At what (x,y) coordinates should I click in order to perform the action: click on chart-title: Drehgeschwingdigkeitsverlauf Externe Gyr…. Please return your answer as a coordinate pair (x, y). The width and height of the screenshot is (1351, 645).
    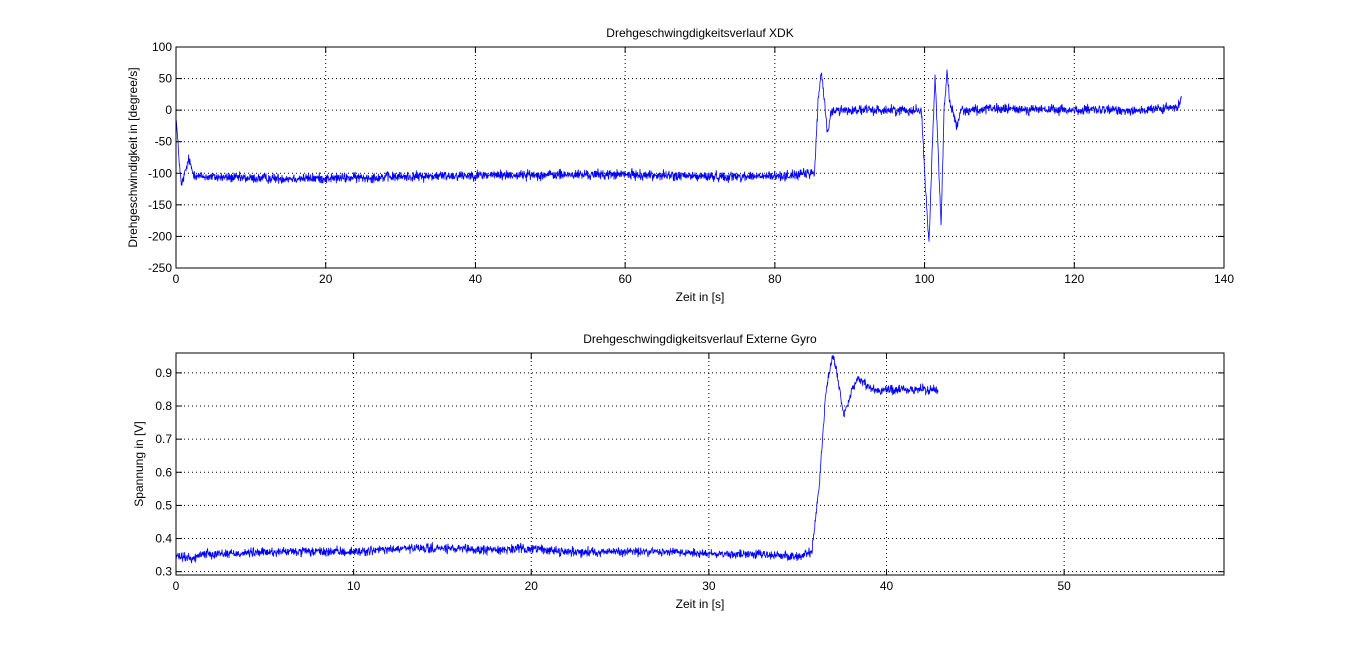
    Looking at the image, I should click on (700, 339).